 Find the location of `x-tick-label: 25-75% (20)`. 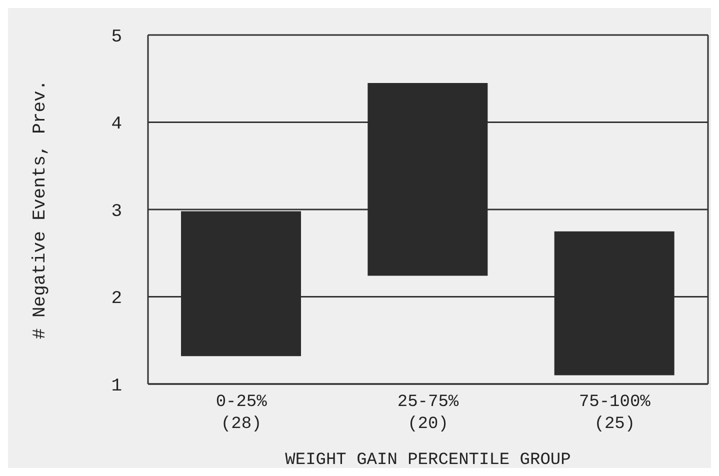

x-tick-label: 25-75% (20) is located at coordinates (428, 413).